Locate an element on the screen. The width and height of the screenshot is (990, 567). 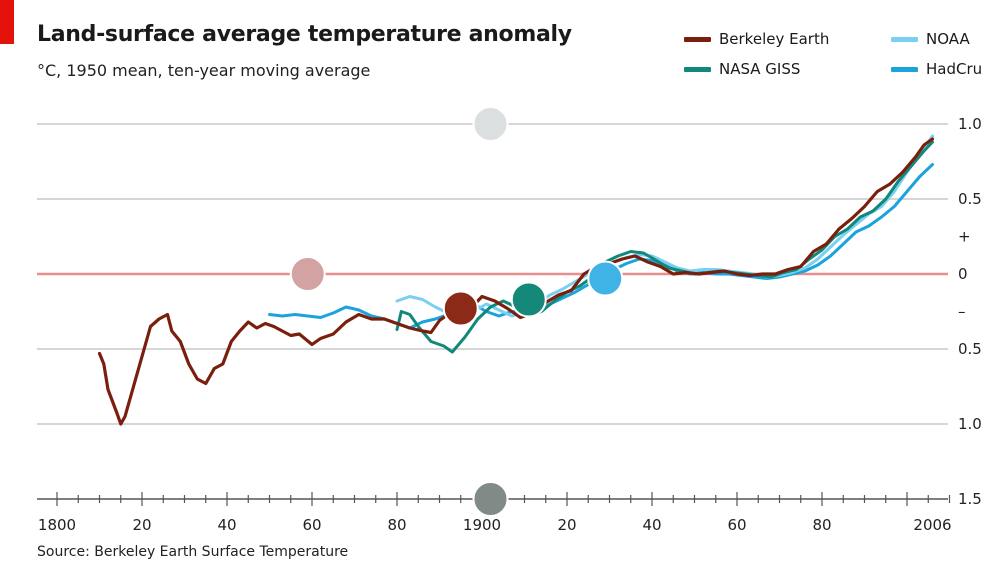
legend-item-hadcru: HadCru is located at coordinates (936, 69).